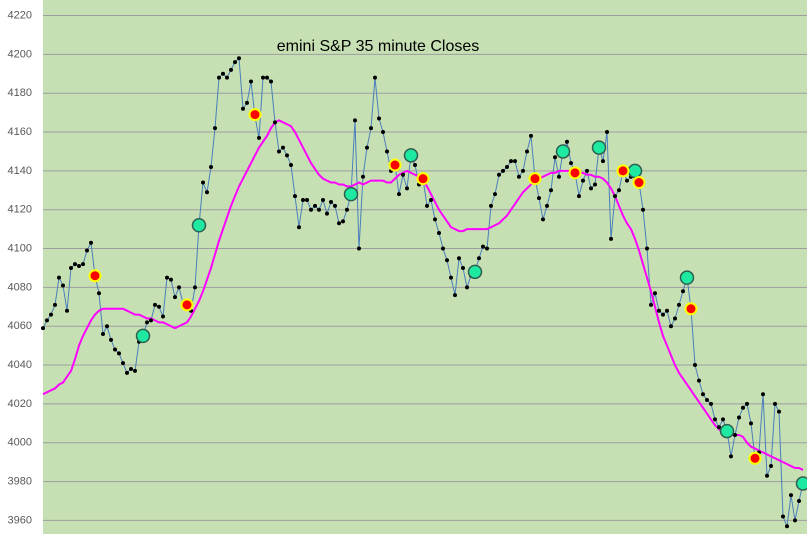 The width and height of the screenshot is (807, 534). I want to click on y-tick-label: 4160, so click(20, 132).